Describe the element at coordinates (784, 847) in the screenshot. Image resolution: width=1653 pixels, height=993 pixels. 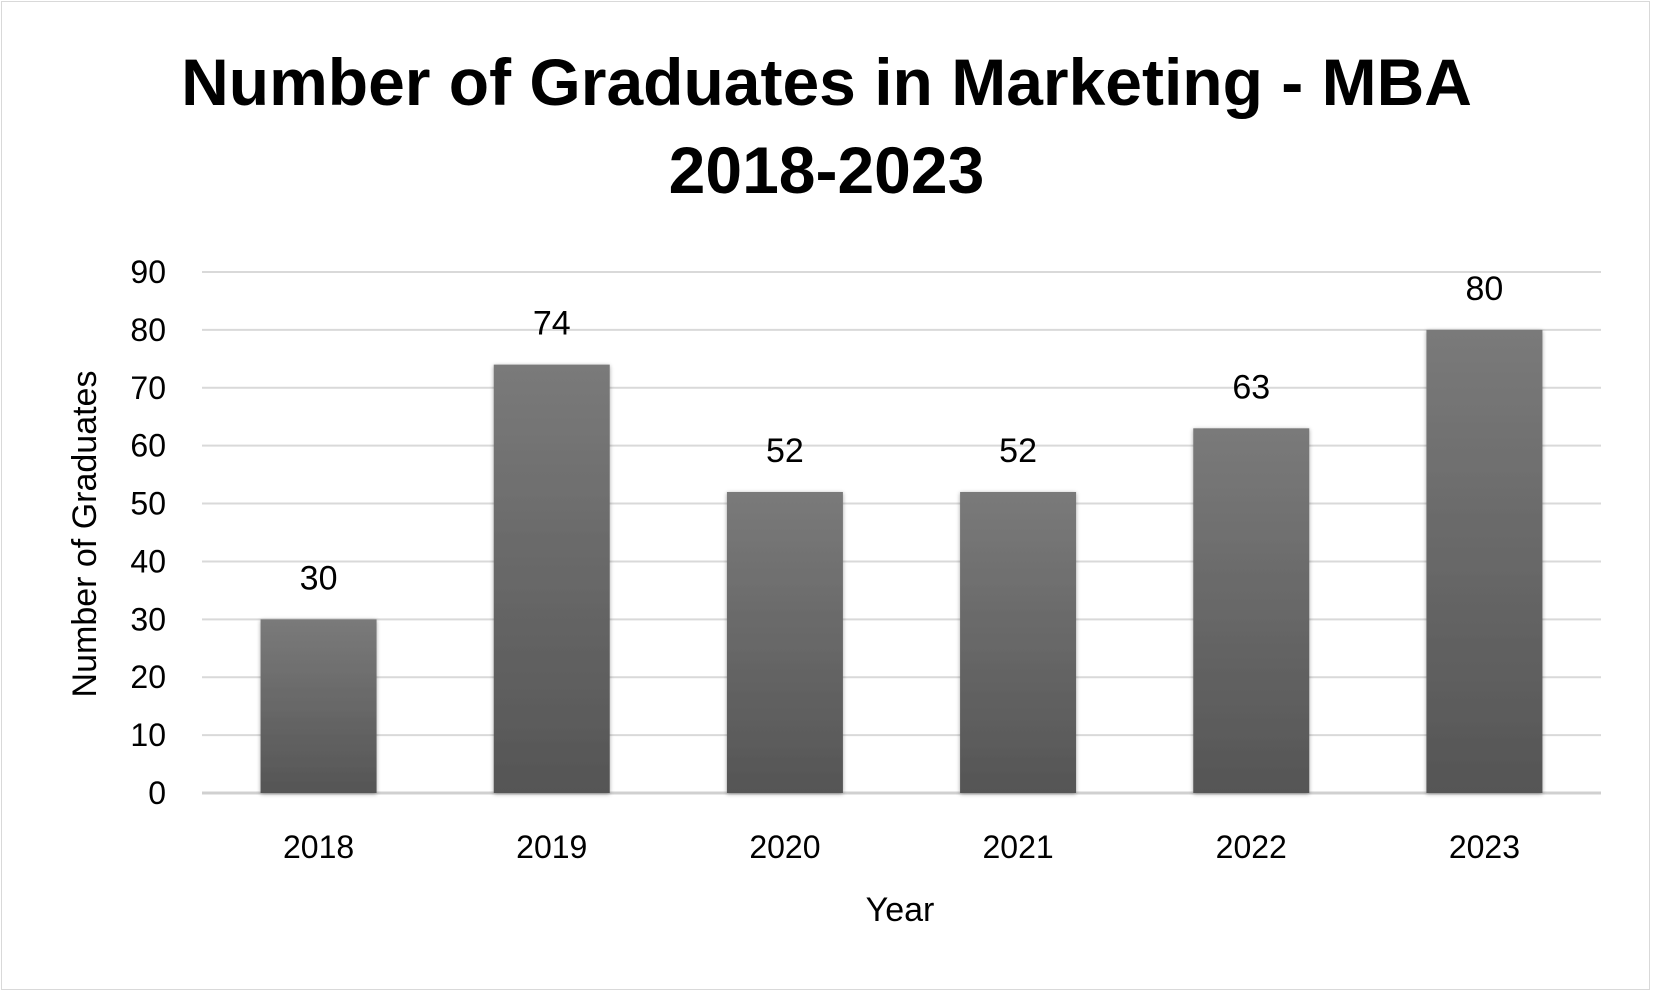
I see `x-tick-label-2020: 2020` at that location.